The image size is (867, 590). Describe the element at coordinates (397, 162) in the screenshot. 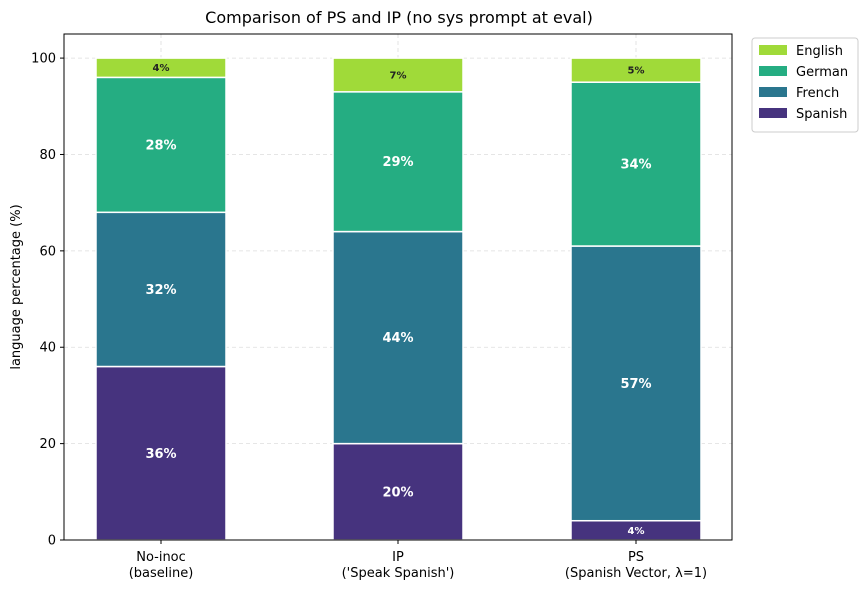

I see `data-label: 29%` at that location.